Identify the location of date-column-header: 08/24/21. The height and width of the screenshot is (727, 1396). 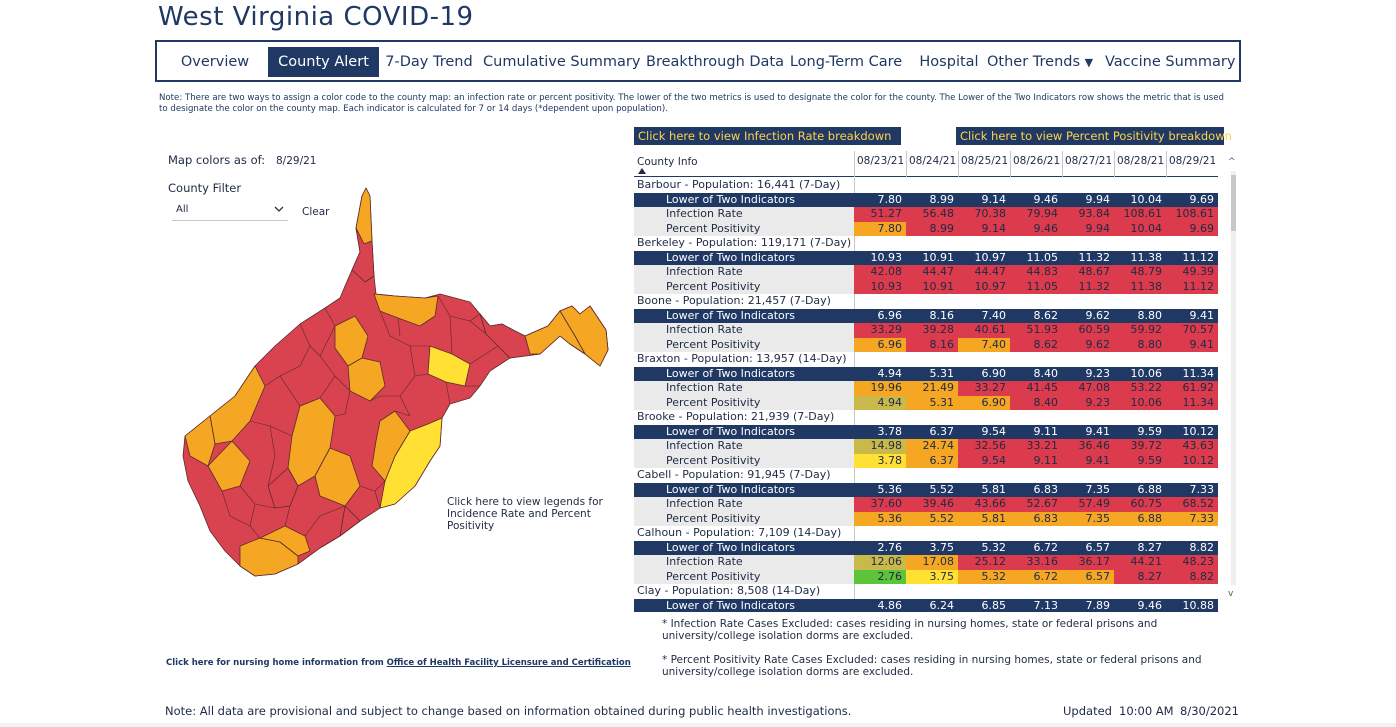
(933, 161).